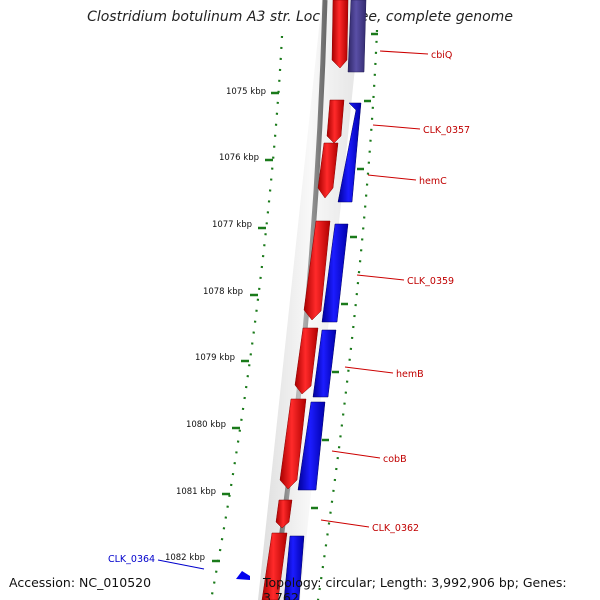  Describe the element at coordinates (223, 292) in the screenshot. I see `ruler-label: 1078 kbp` at that location.